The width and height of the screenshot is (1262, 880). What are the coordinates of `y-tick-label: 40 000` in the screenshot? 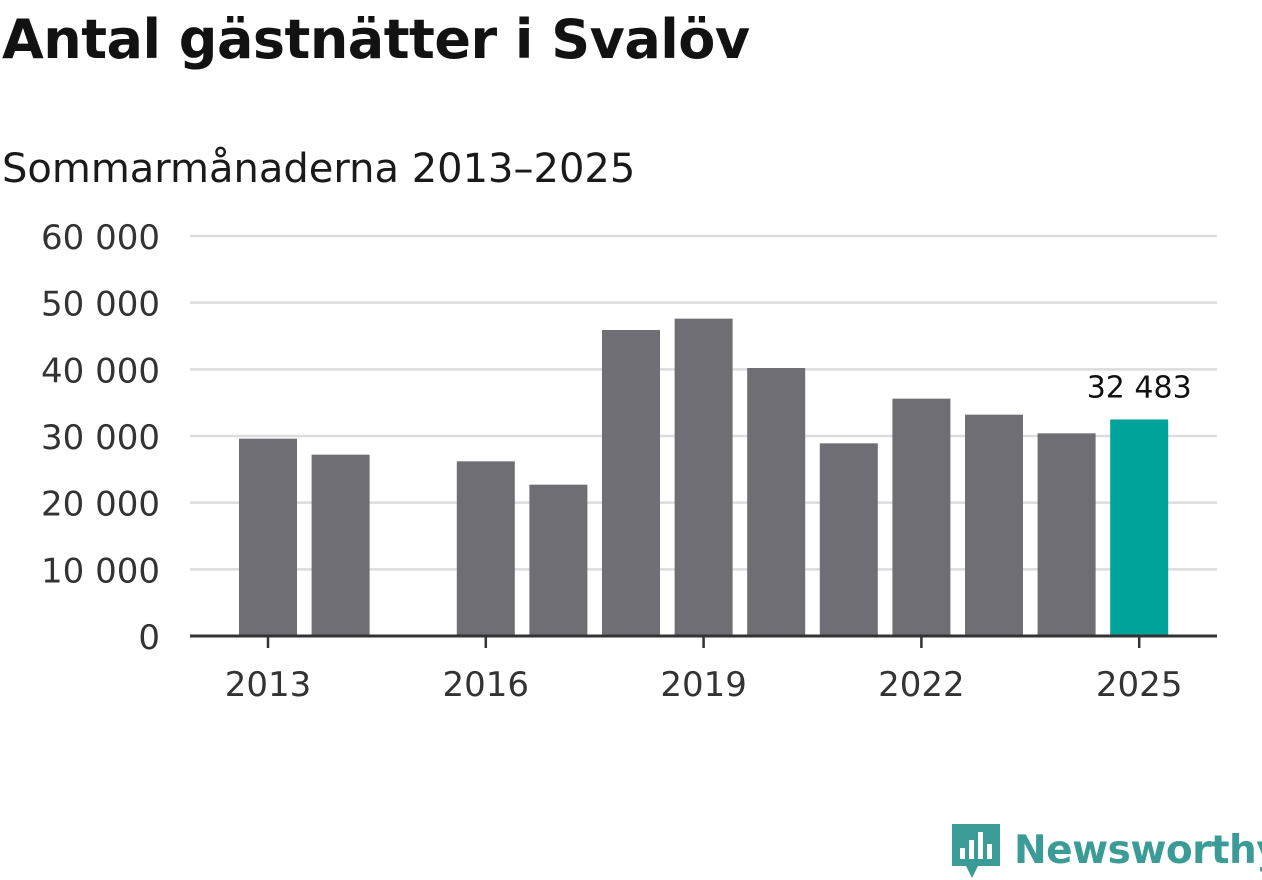 It's located at (100, 371).